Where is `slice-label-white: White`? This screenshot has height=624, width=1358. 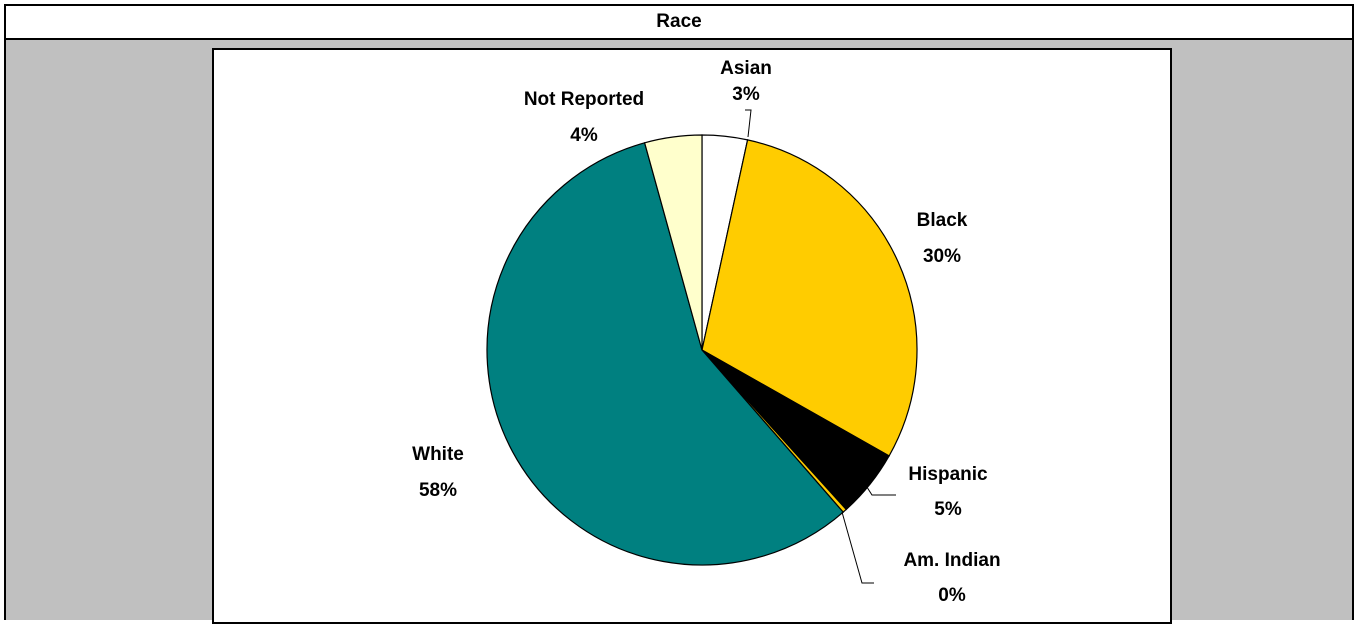 slice-label-white: White is located at coordinates (438, 454).